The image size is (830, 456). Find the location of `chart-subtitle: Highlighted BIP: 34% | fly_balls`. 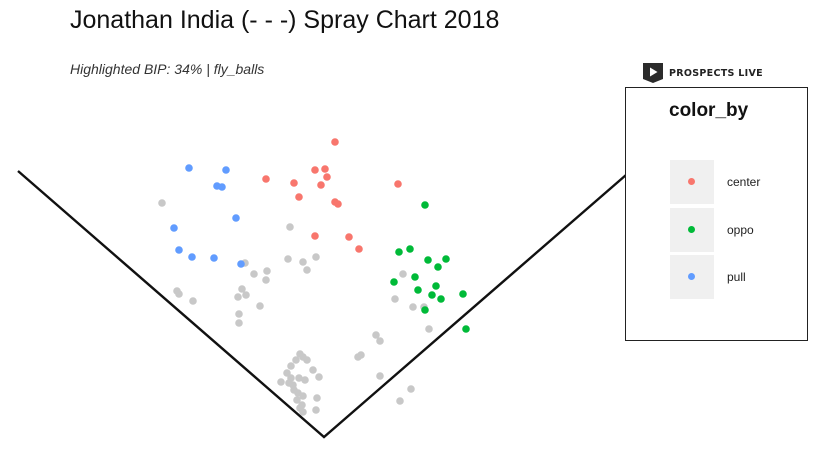

chart-subtitle: Highlighted BIP: 34% | fly_balls is located at coordinates (167, 69).